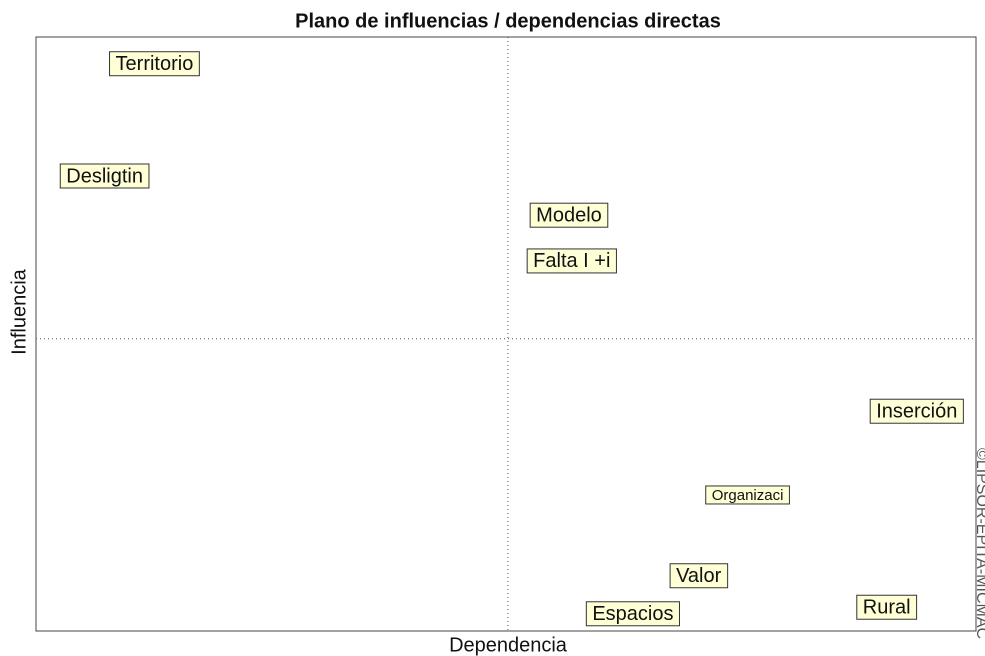 The width and height of the screenshot is (985, 656). I want to click on point-label: Valor, so click(699, 576).